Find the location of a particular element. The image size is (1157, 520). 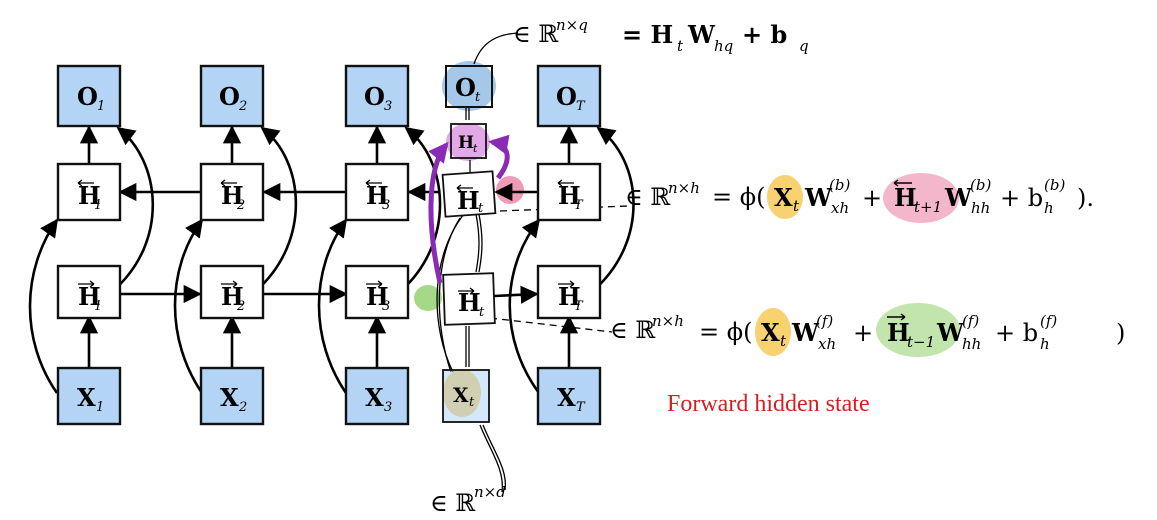

output-eq-h: = H is located at coordinates (647, 34).